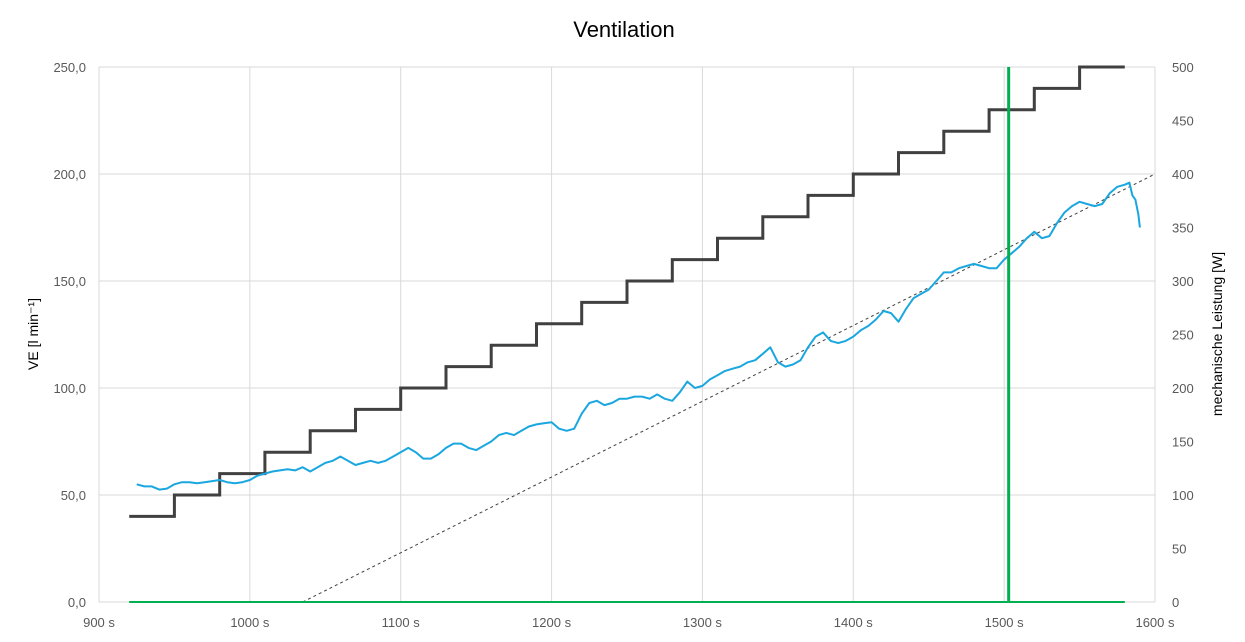  What do you see at coordinates (250, 622) in the screenshot?
I see `x-tick-label: 1000 s` at bounding box center [250, 622].